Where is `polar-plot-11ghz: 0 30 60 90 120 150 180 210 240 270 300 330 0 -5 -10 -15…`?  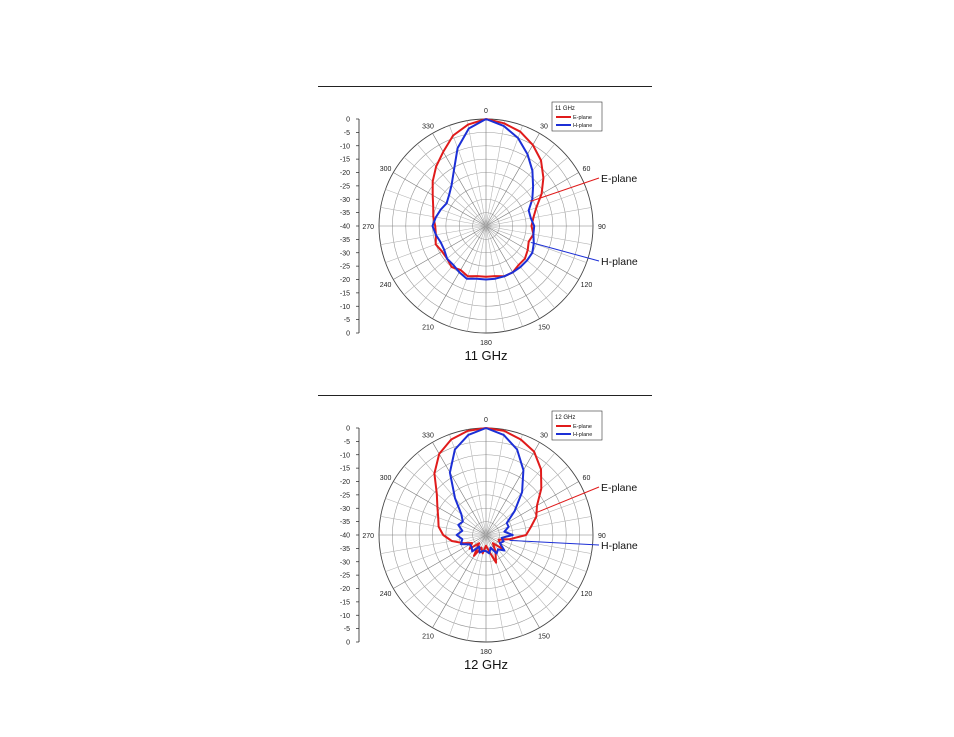 polar-plot-11ghz: 0 30 60 90 120 150 180 210 240 270 300 330 0 -5 -10 -15… is located at coordinates (489, 224).